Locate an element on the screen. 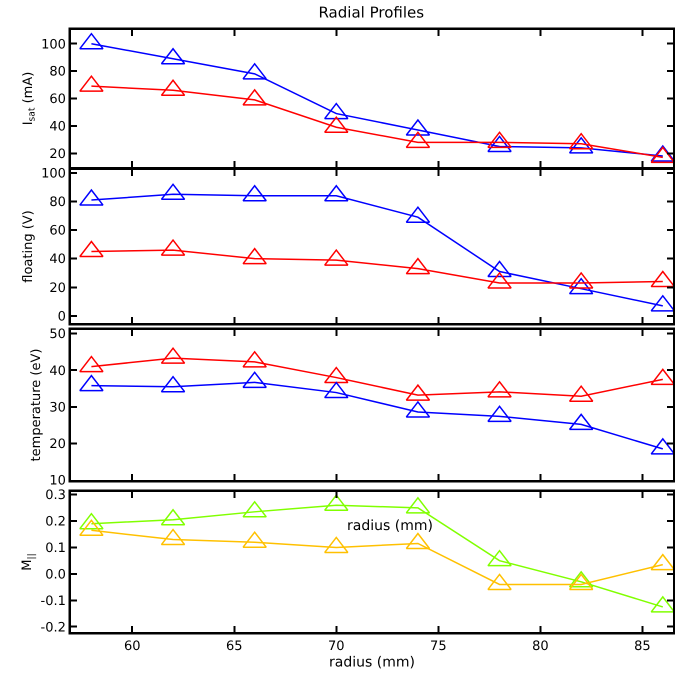 The height and width of the screenshot is (683, 675). y-tick-label: 0.3 is located at coordinates (55, 496).